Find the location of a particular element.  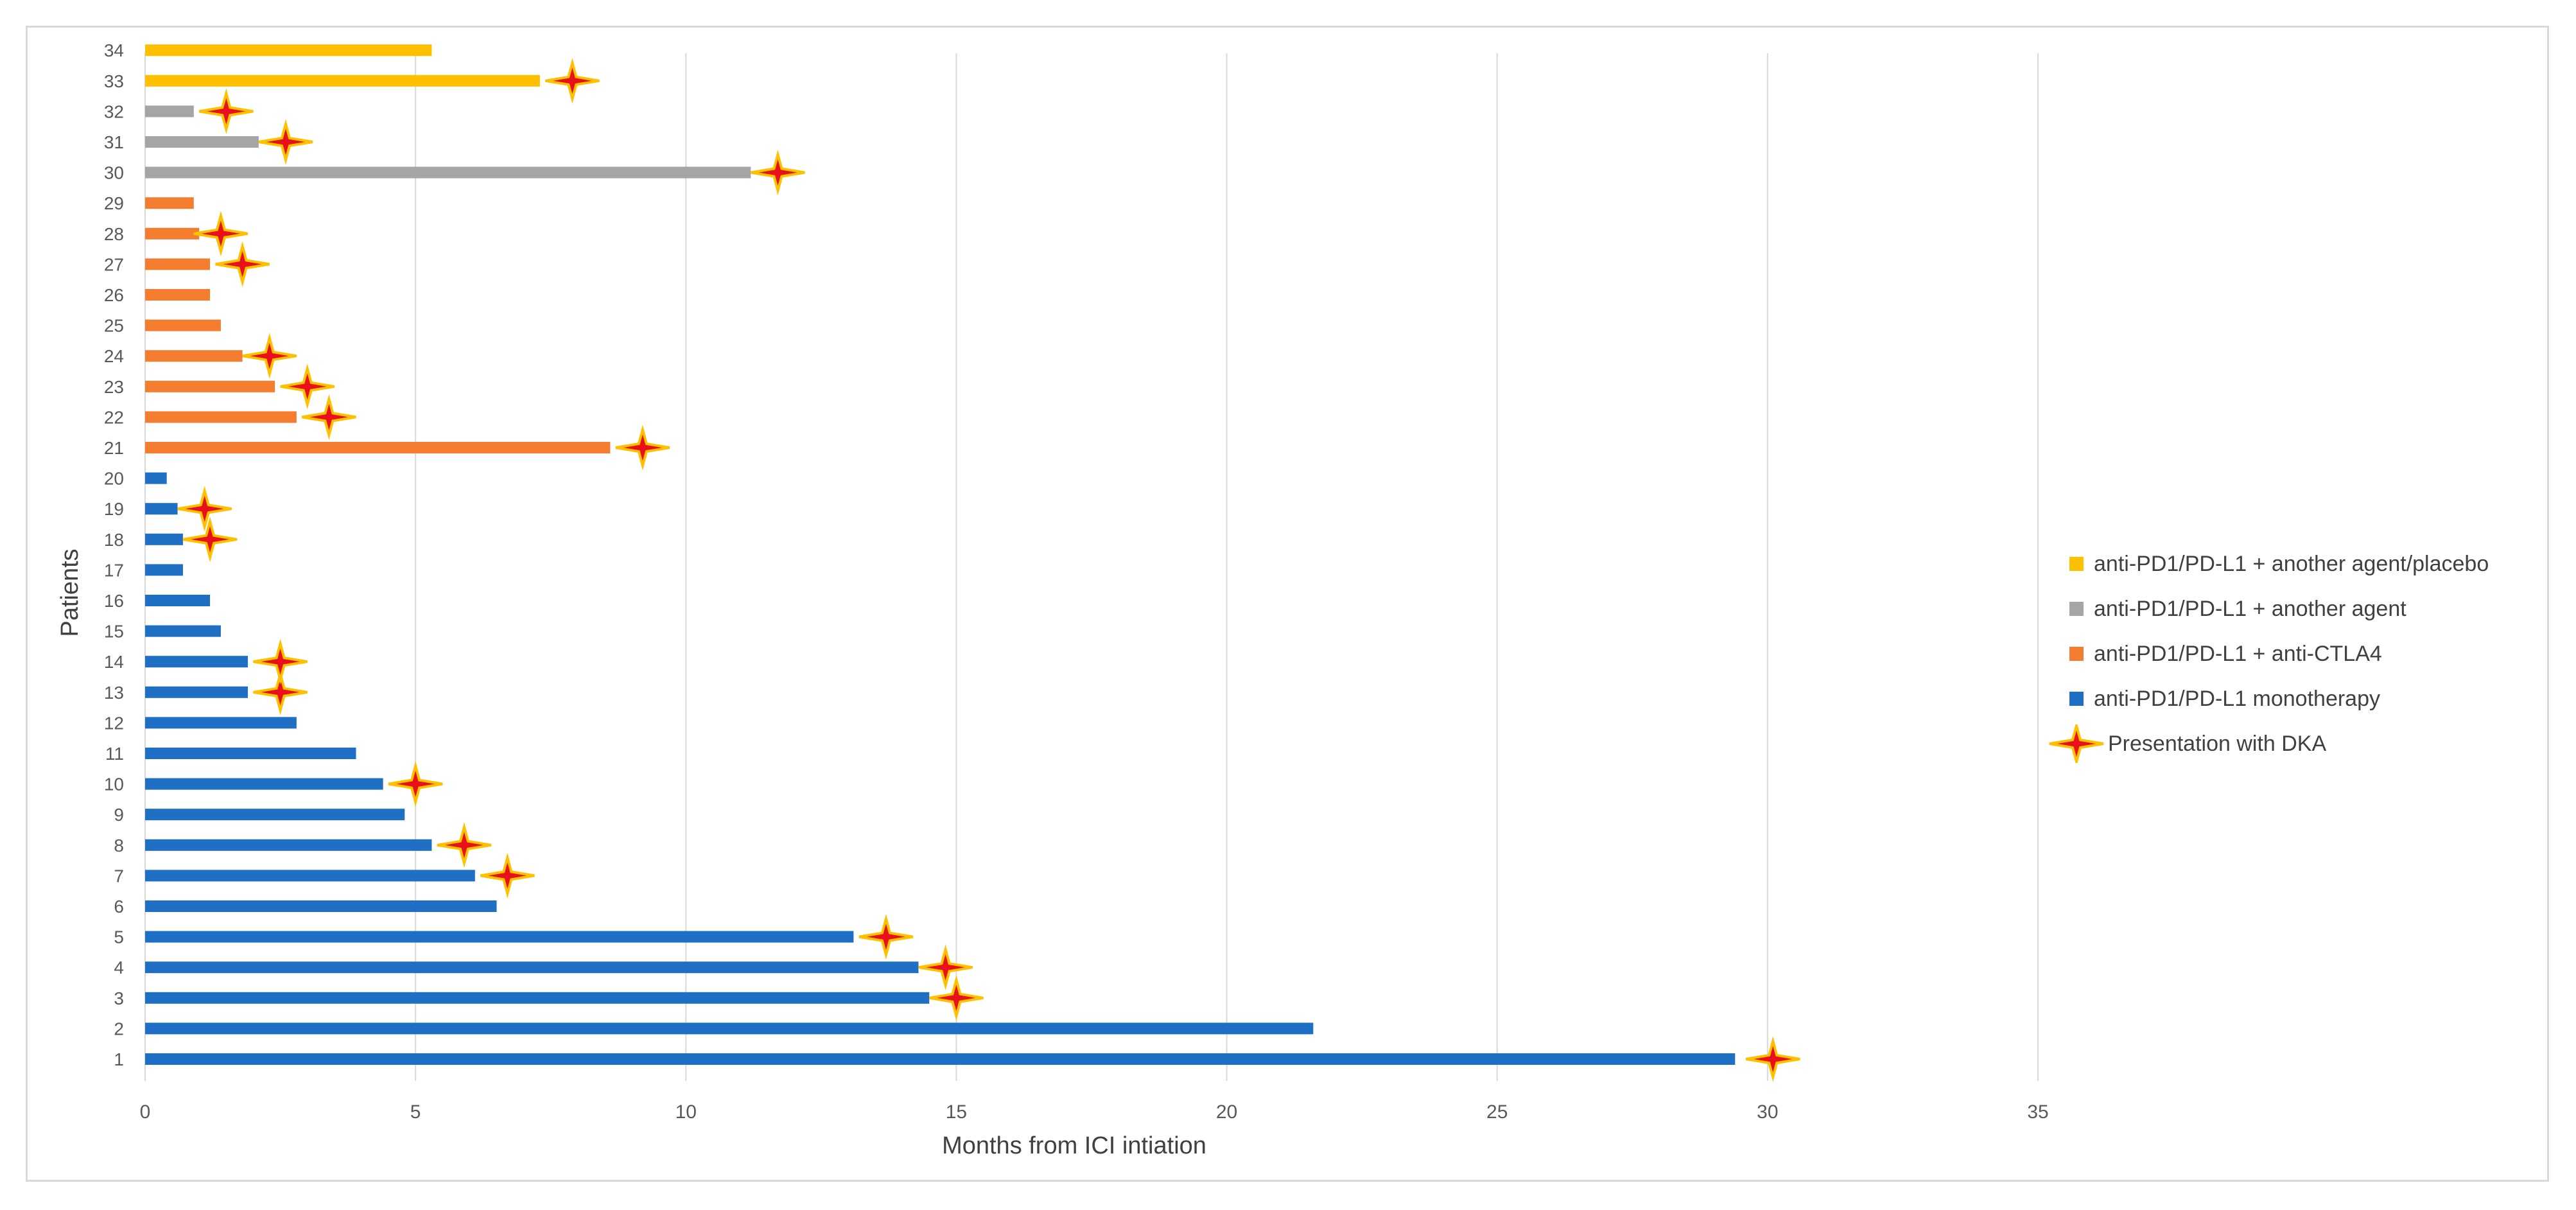

y-tick-label: 32 is located at coordinates (114, 111).